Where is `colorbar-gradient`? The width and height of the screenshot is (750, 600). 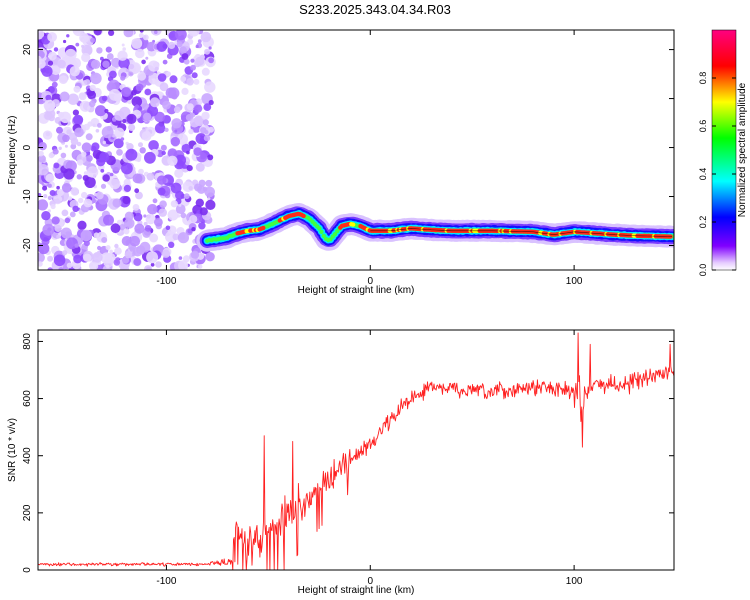 colorbar-gradient is located at coordinates (724, 150).